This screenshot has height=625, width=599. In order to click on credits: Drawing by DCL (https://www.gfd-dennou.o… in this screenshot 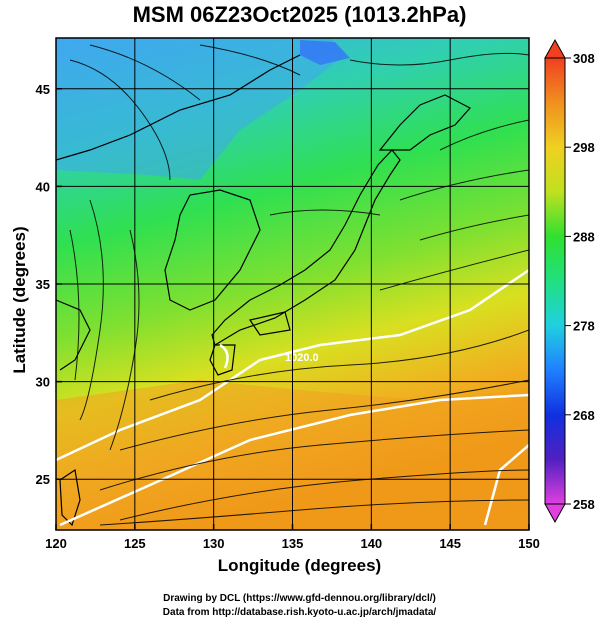, I will do `click(299, 606)`.